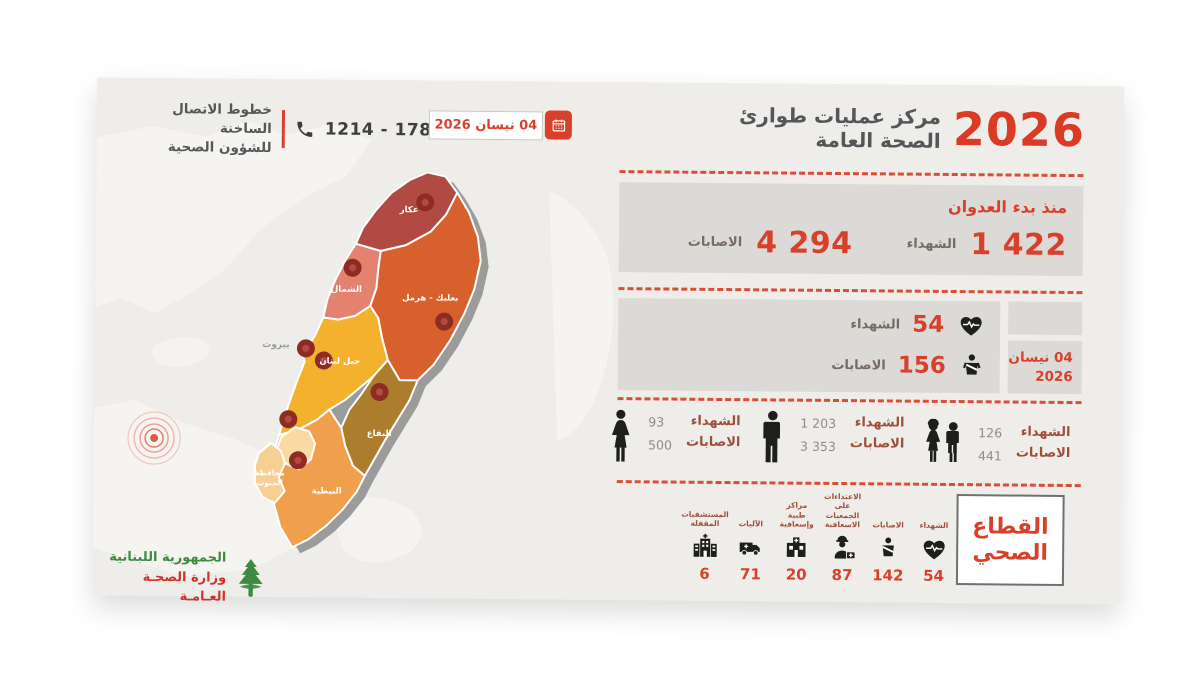  Describe the element at coordinates (996, 443) in the screenshot. I see `children-casualties-group: 126 441 الشهداء الاصابات` at that location.